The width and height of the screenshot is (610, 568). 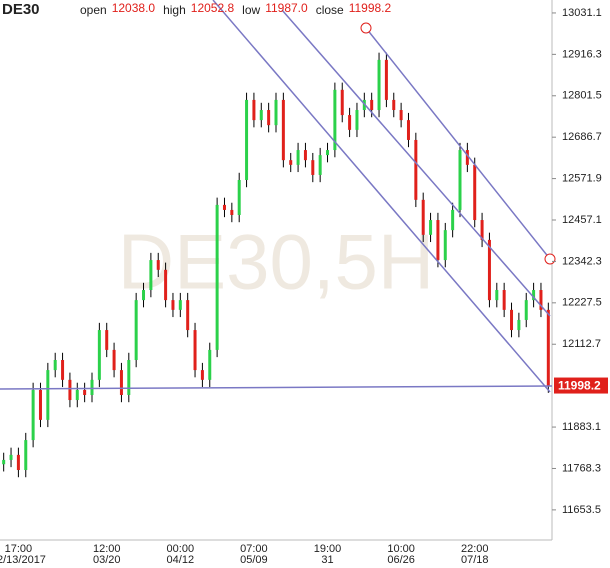 I want to click on x-tick-label: 00:00, so click(x=181, y=549).